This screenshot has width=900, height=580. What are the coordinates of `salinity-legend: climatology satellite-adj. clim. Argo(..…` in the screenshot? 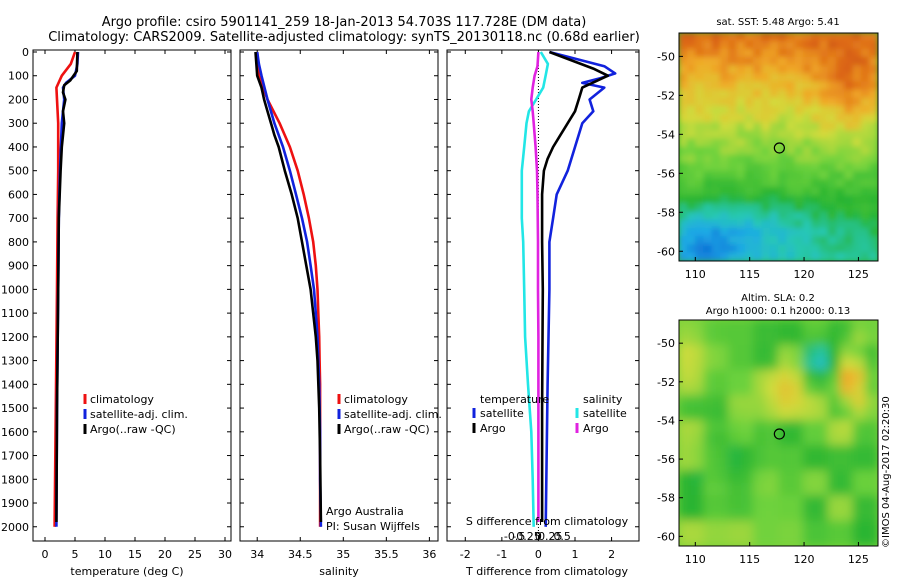 It's located at (389, 414).